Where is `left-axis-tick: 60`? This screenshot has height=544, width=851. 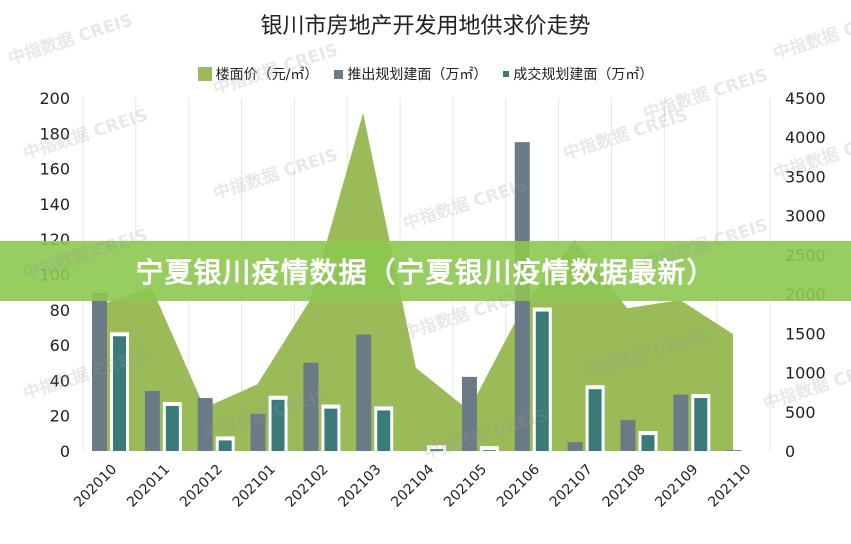
left-axis-tick: 60 is located at coordinates (60, 345).